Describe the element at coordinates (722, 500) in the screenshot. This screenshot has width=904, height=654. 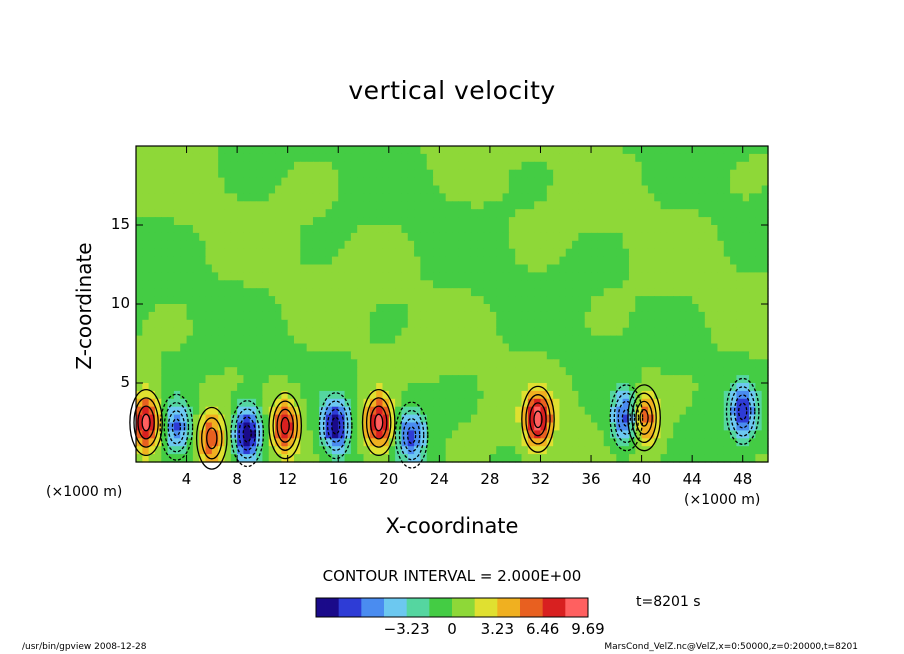
I see `x-unit-label-right: (×1000 m)` at that location.